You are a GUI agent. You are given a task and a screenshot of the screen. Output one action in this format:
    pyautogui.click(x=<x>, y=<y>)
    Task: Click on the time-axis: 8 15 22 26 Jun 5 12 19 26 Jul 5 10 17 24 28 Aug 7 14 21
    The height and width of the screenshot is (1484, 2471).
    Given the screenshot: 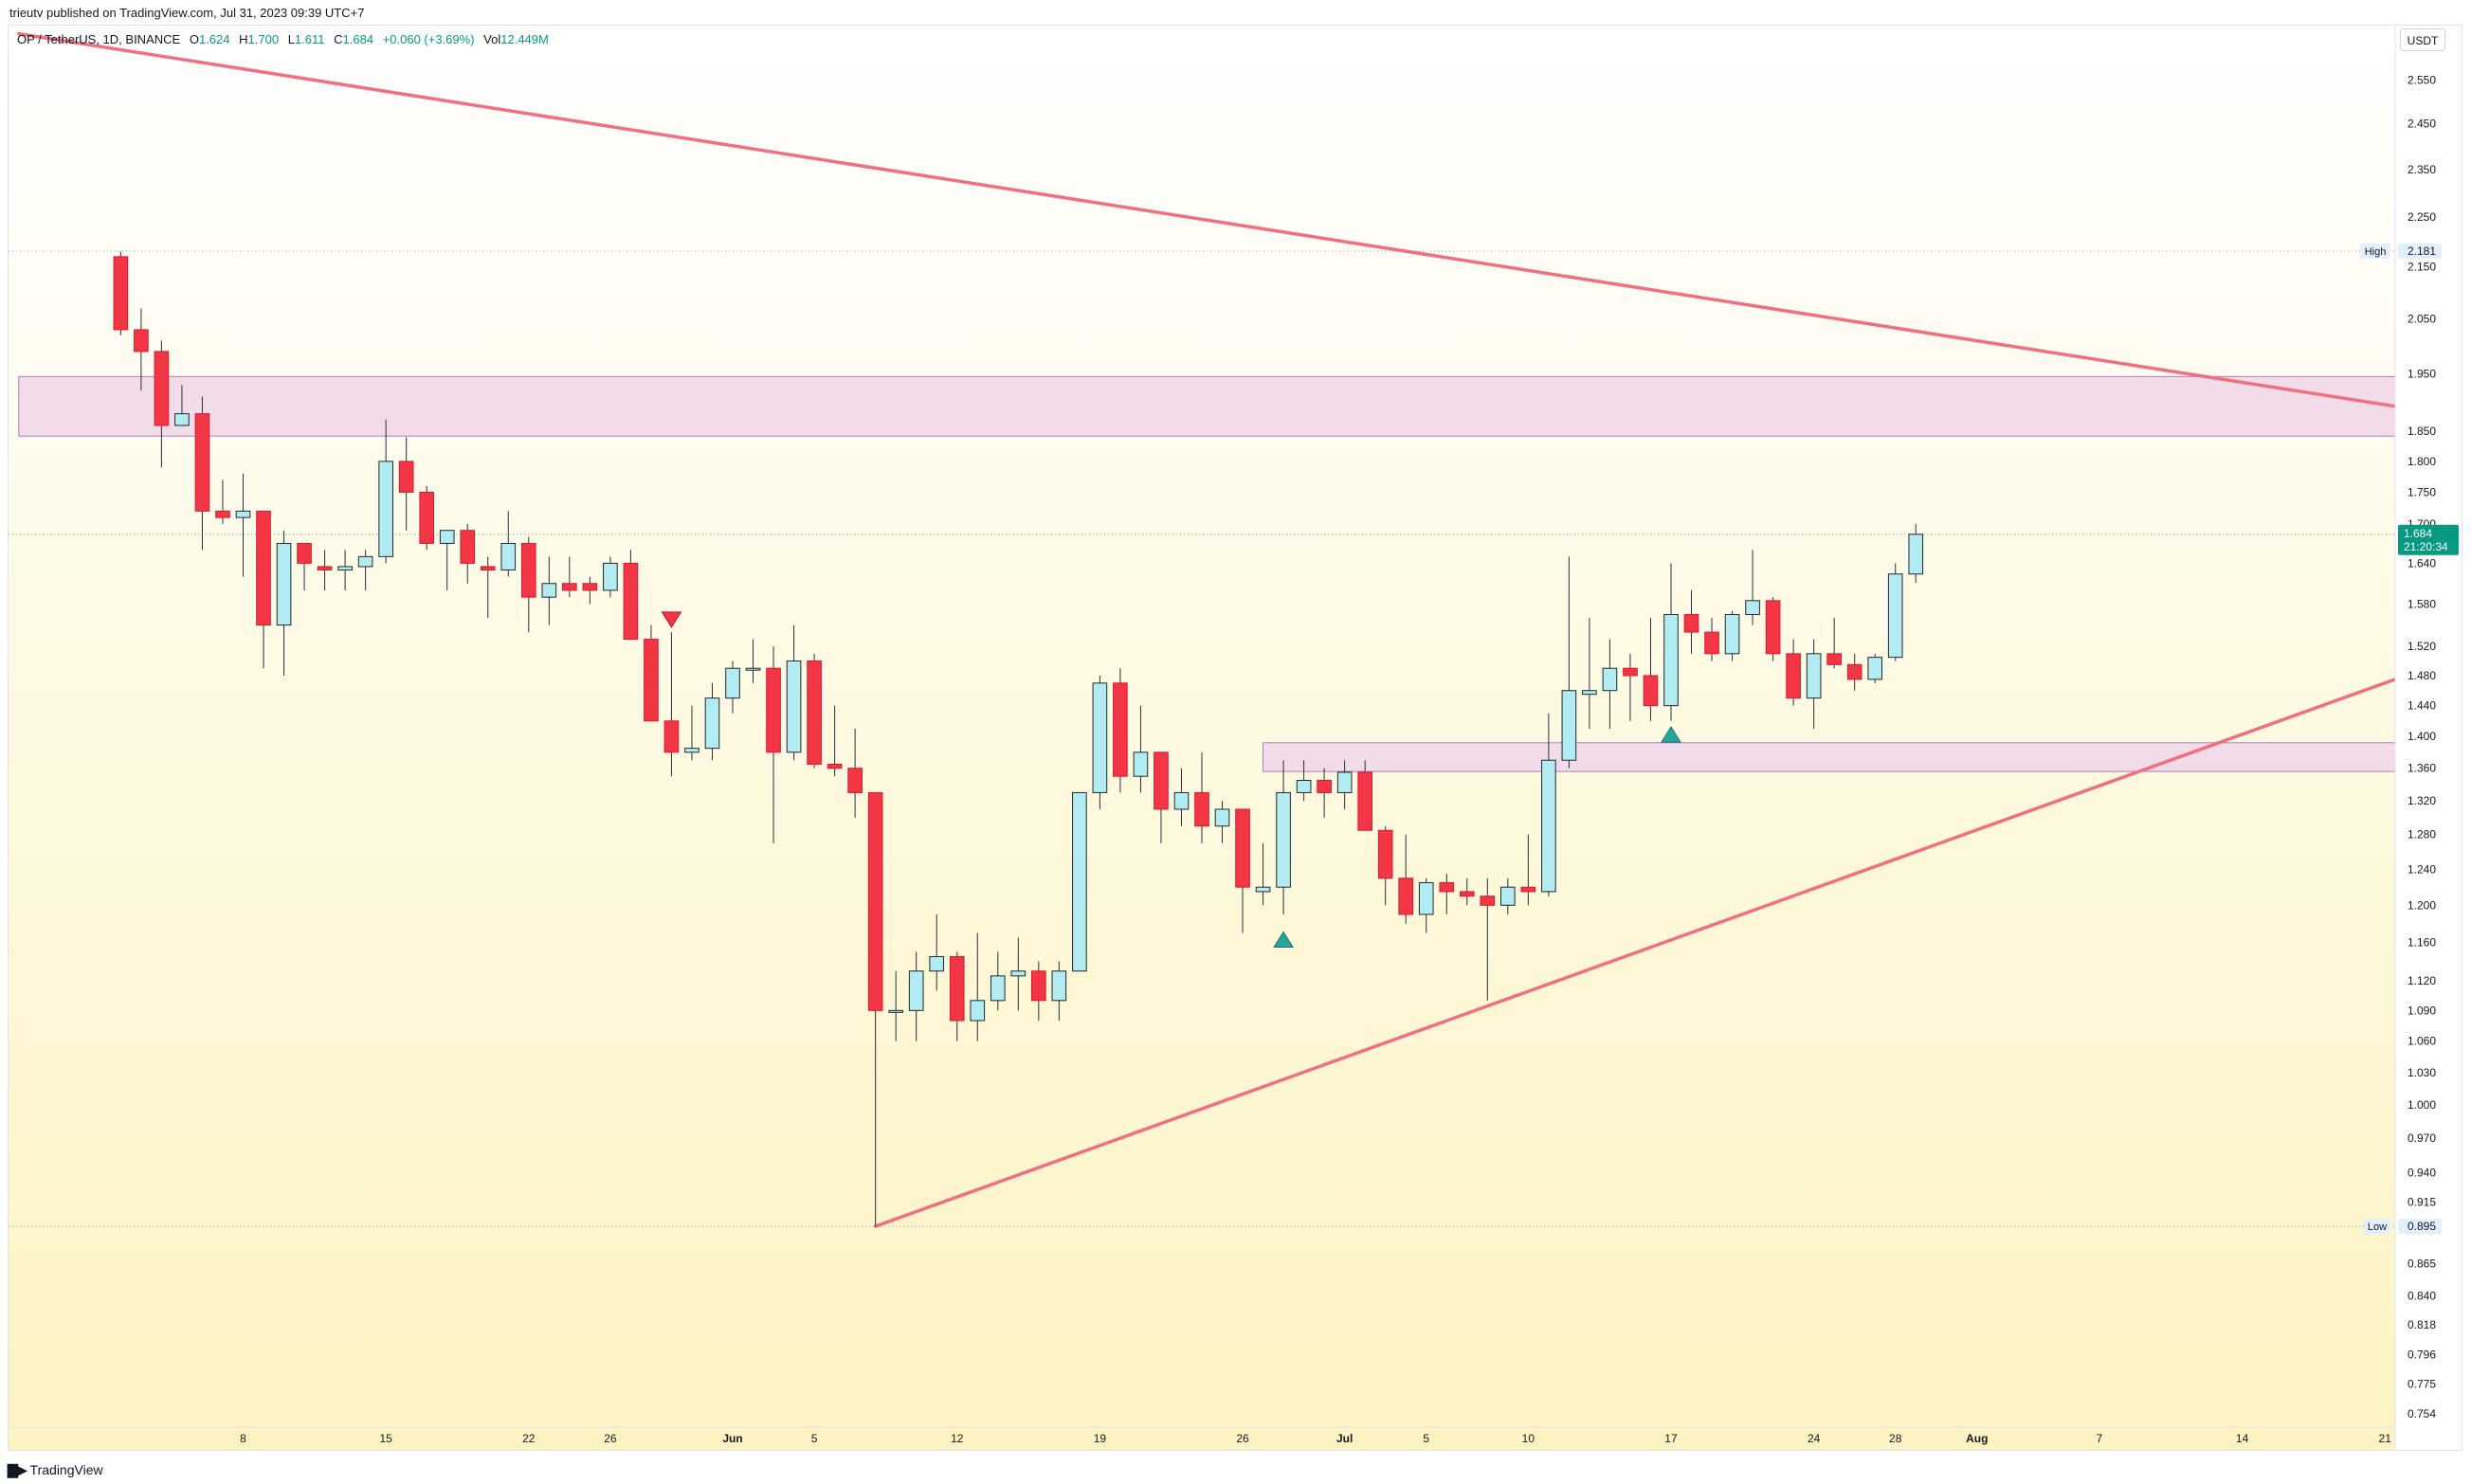 What is the action you would take?
    pyautogui.click(x=1315, y=1438)
    